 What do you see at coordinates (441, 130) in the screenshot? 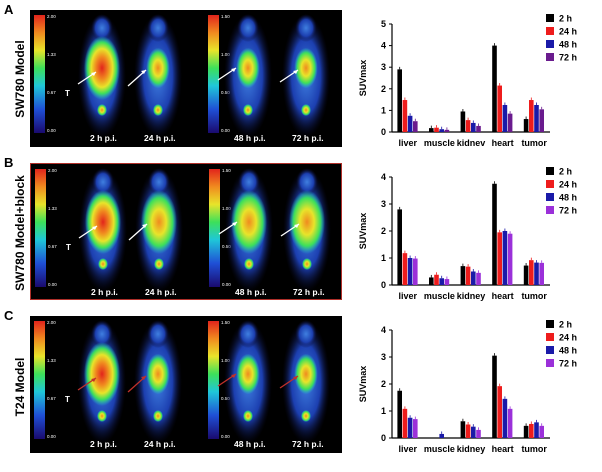
I see `bar-muscle-48h` at bounding box center [441, 130].